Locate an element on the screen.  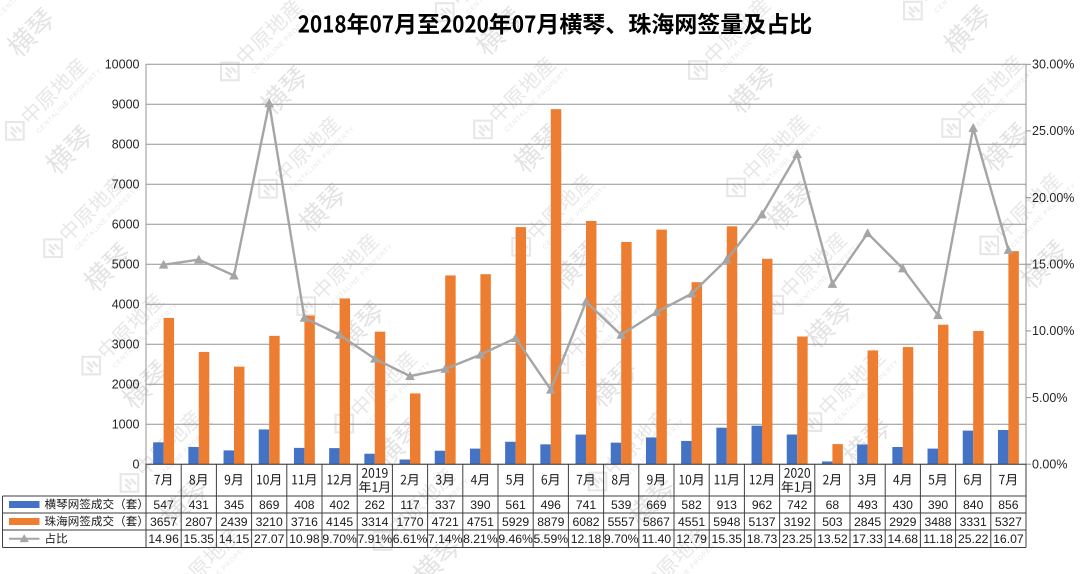
svg-text: 6.61% is located at coordinates (410, 539).